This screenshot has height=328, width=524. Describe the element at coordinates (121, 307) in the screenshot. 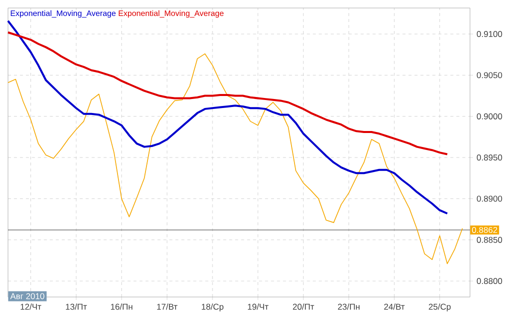

I see `x-tick-label: 16/Пн` at that location.